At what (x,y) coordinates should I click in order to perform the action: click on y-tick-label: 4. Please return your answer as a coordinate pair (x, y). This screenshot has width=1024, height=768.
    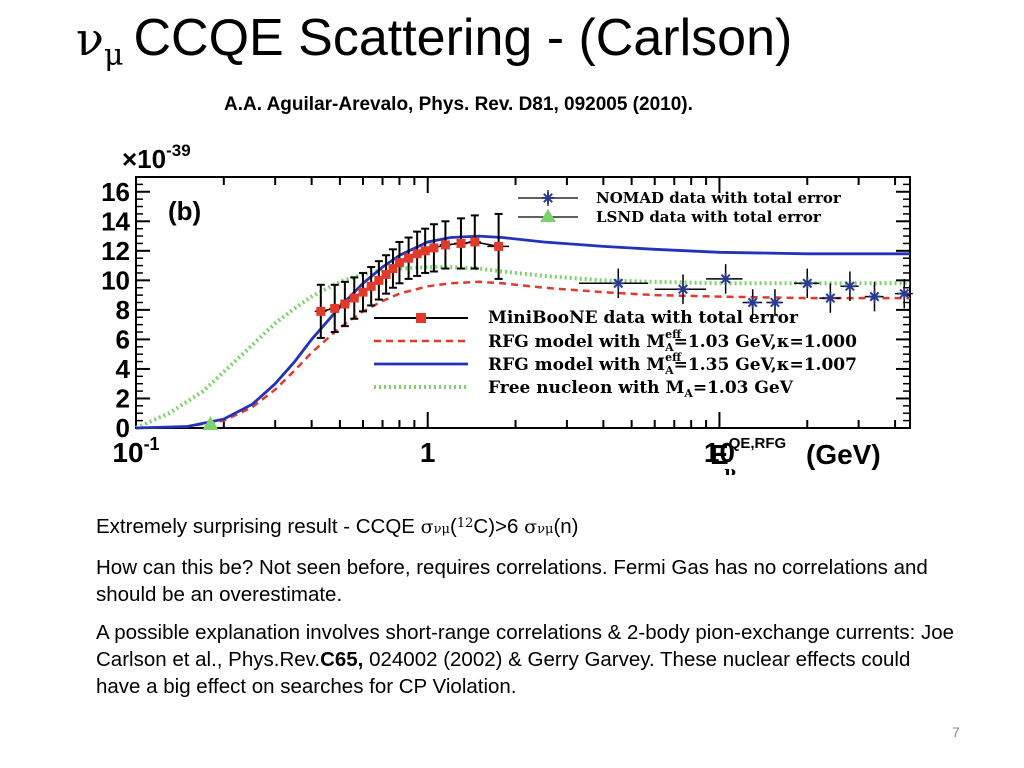
    Looking at the image, I should click on (123, 369).